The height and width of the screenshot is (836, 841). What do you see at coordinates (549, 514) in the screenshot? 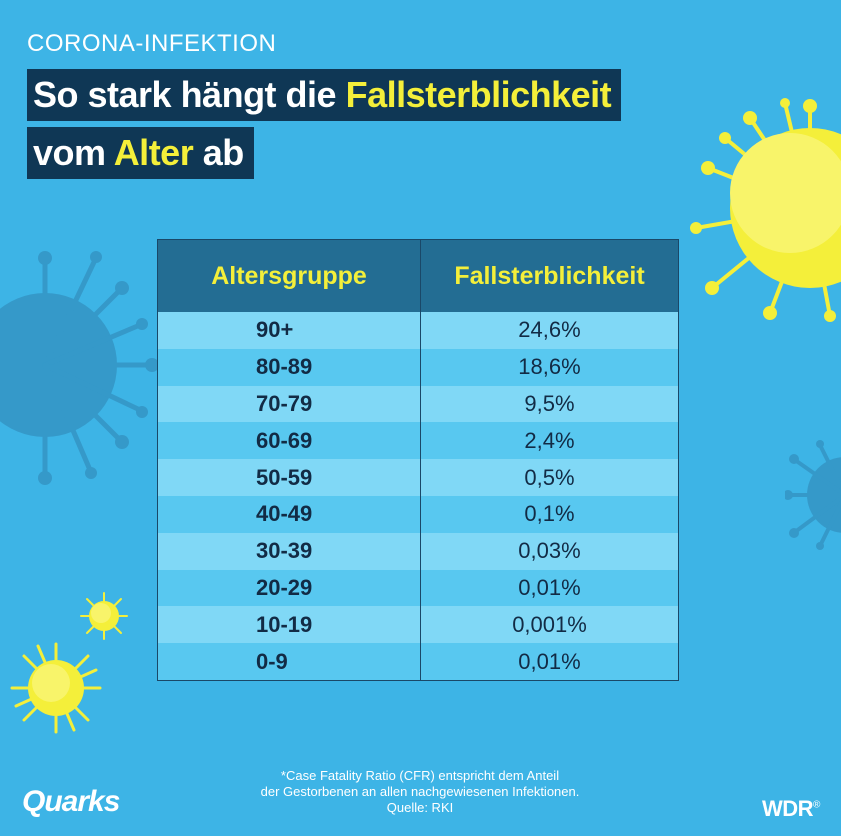
I see `cfr-cell: 0,1%` at bounding box center [549, 514].